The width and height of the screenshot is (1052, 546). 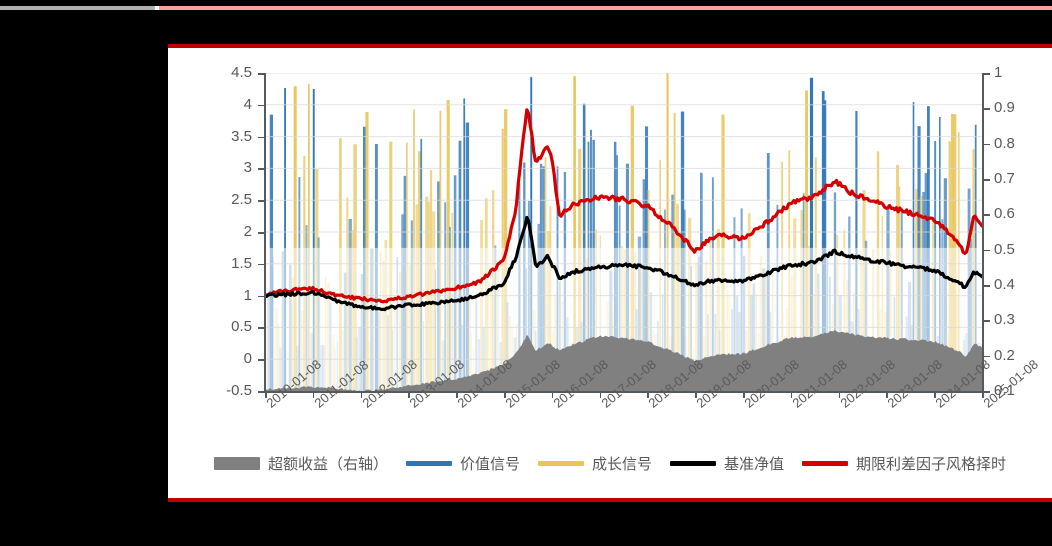 What do you see at coordinates (560, 463) in the screenshot?
I see `legend-swatch-growth-signal-icon` at bounding box center [560, 463].